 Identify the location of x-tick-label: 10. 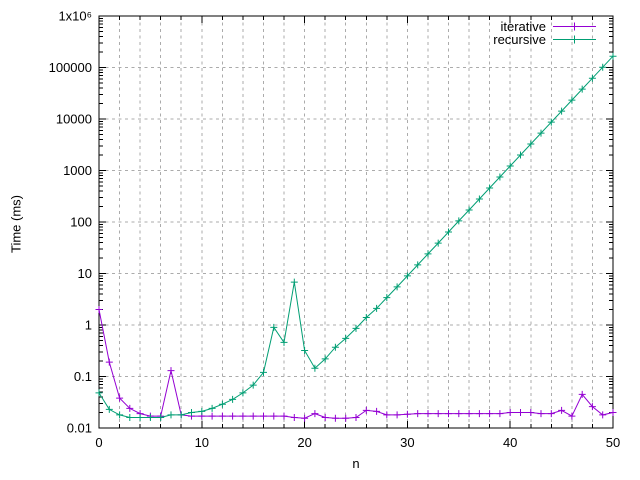
(202, 442).